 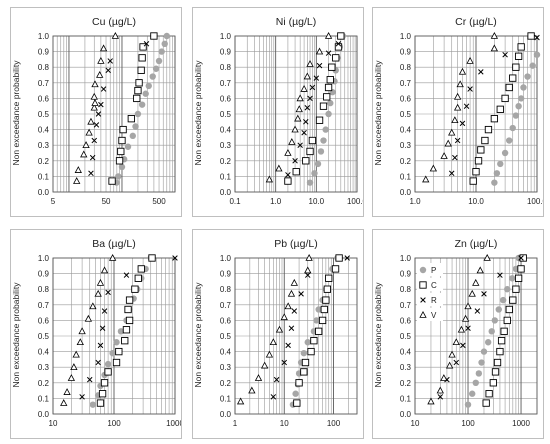 I want to click on legend-label: C, so click(x=434, y=285).